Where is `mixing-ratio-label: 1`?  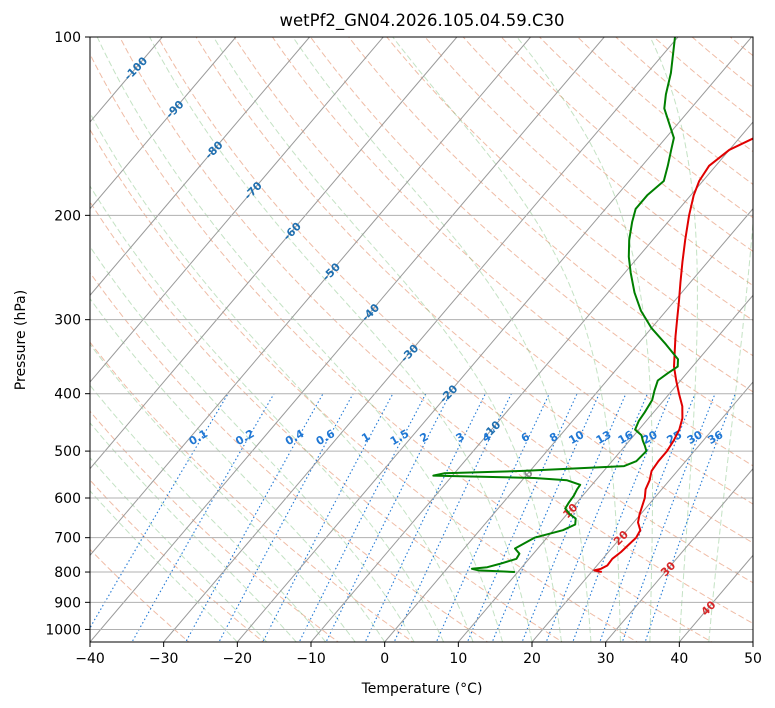
mixing-ratio-label: 1 is located at coordinates (365, 437).